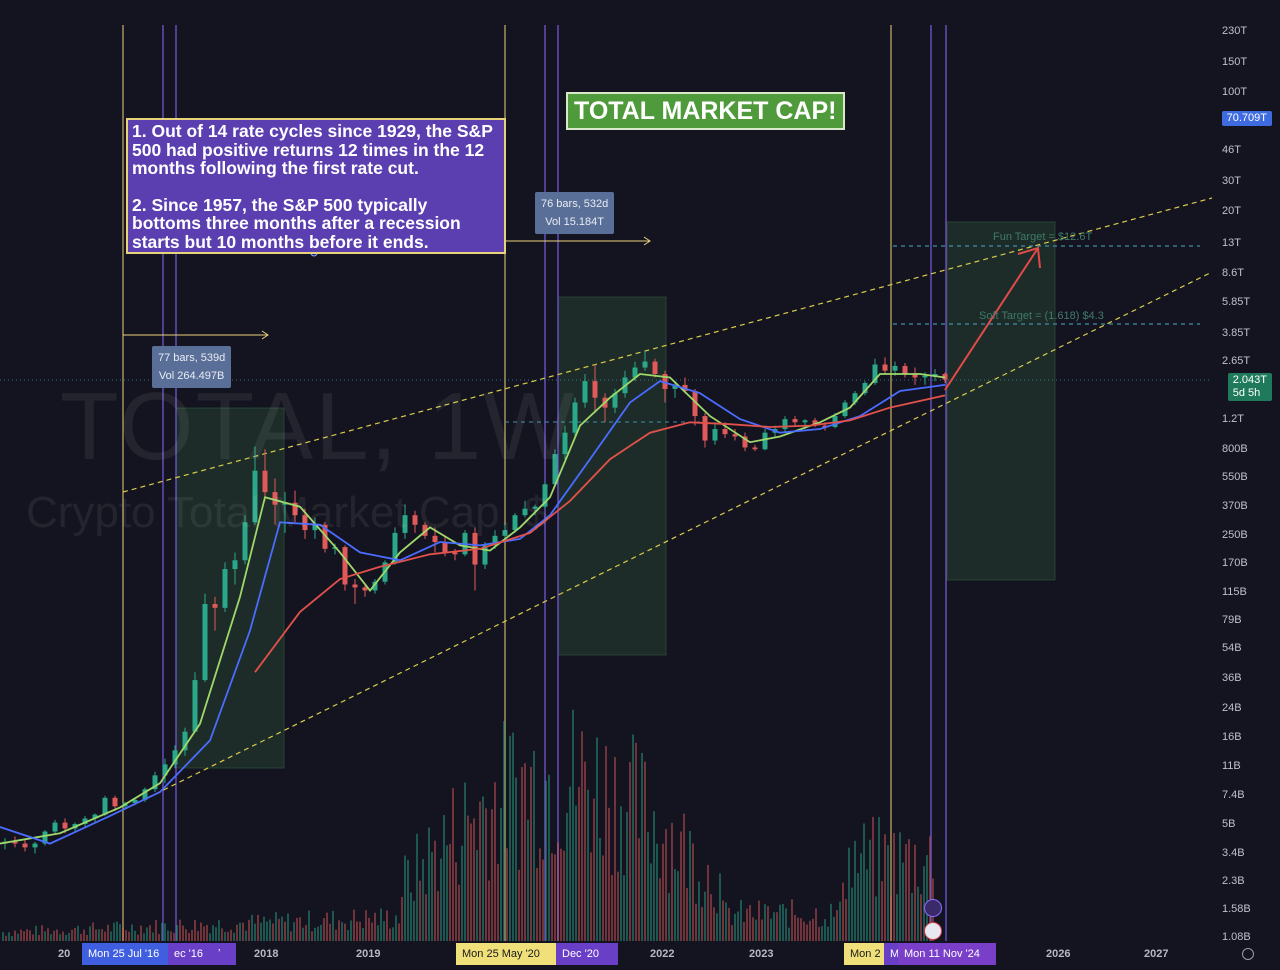 This screenshot has height=970, width=1280. Describe the element at coordinates (1229, 824) in the screenshot. I see `y-tick-label: 5B` at that location.